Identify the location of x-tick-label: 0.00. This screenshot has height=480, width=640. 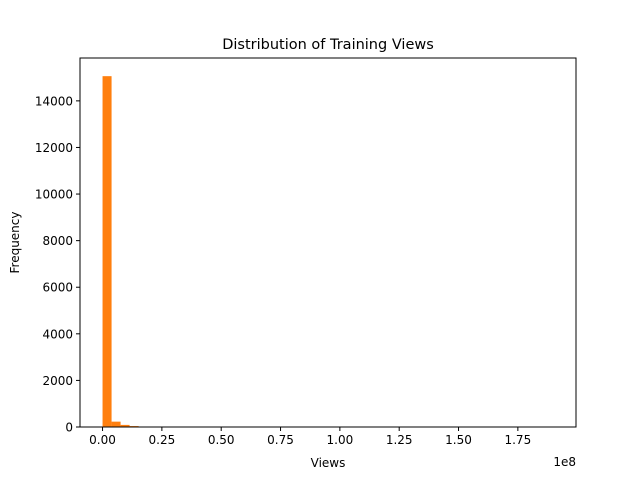
(102, 440).